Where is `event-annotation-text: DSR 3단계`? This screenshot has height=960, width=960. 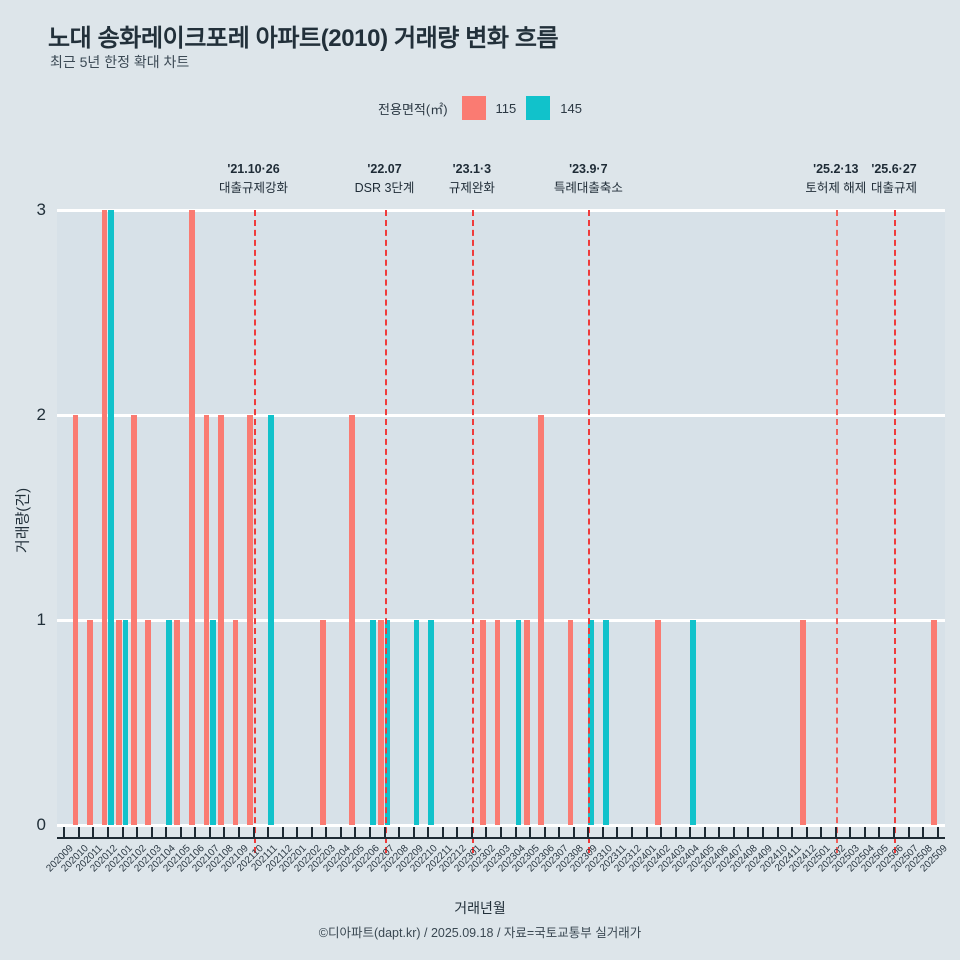
event-annotation-text: DSR 3단계 is located at coordinates (384, 187).